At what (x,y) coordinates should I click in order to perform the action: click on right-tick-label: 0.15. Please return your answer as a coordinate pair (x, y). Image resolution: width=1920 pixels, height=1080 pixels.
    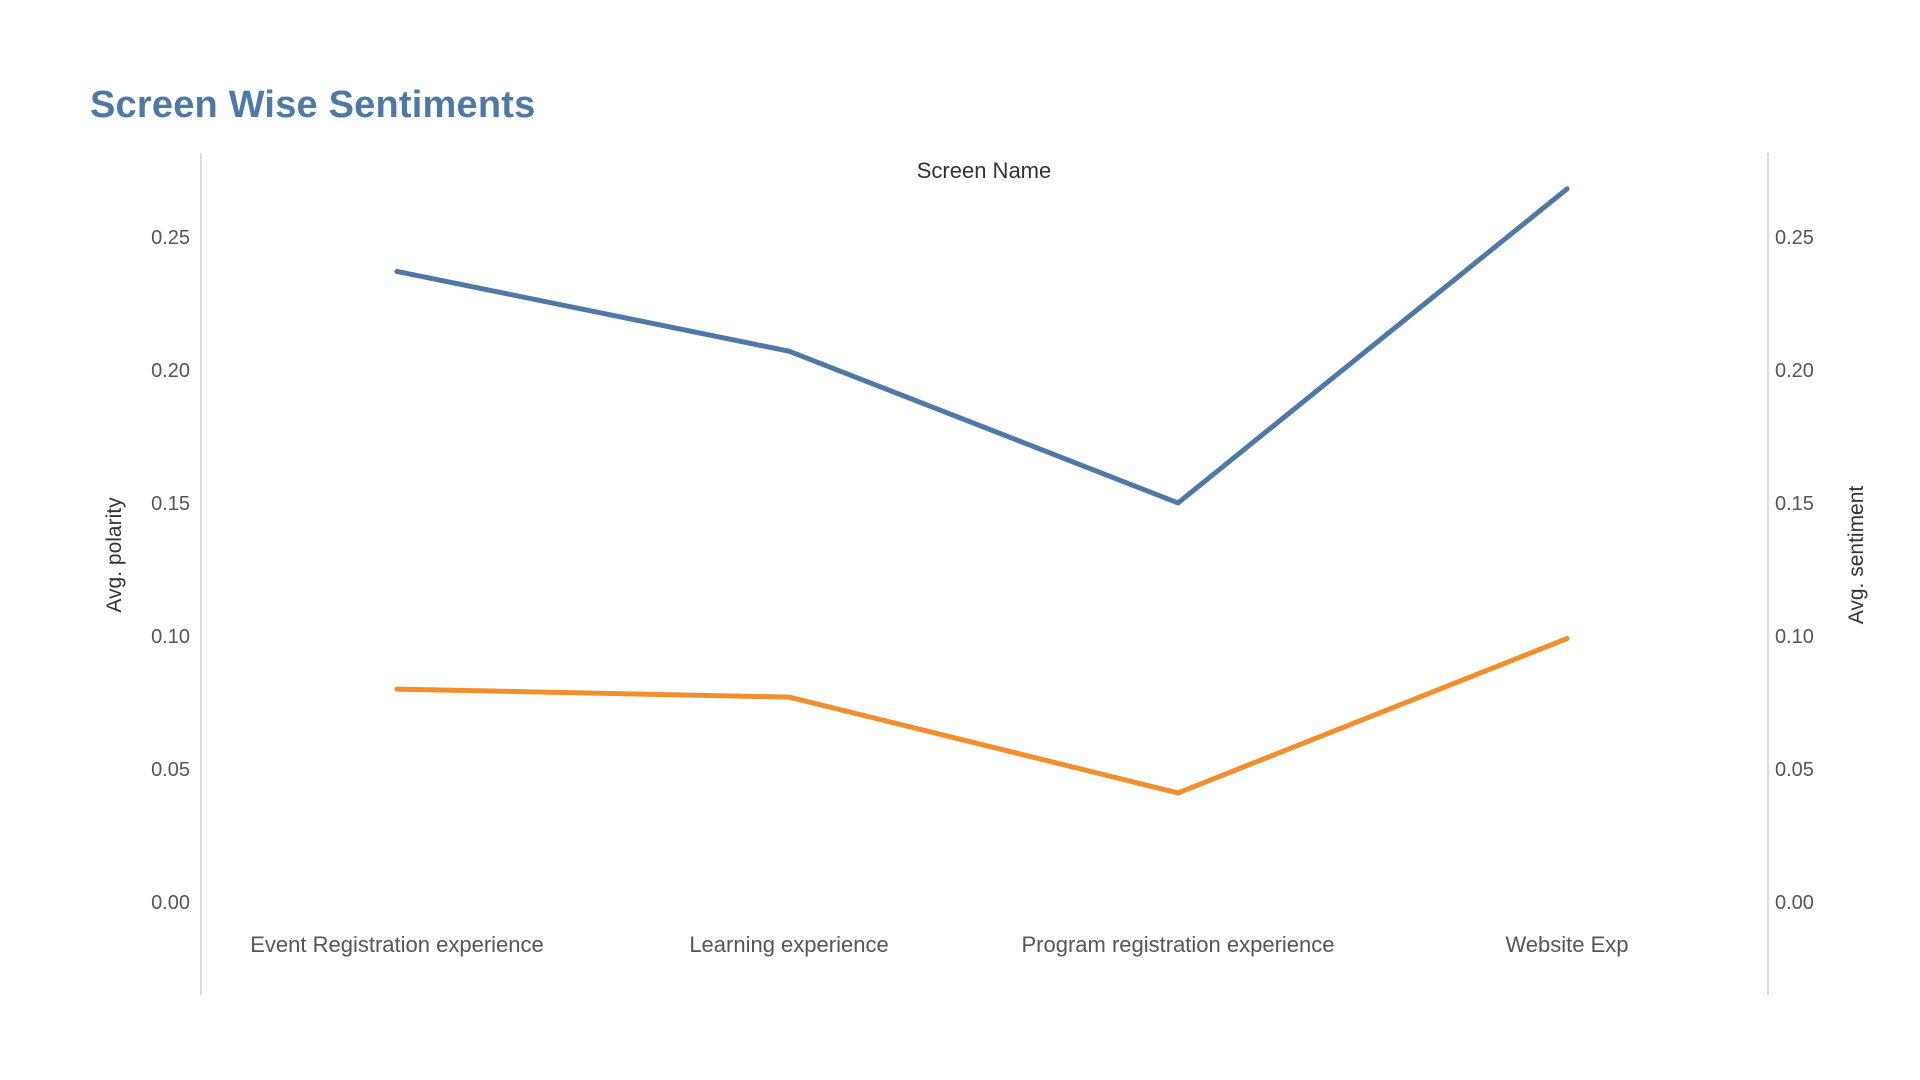
    Looking at the image, I should click on (1794, 504).